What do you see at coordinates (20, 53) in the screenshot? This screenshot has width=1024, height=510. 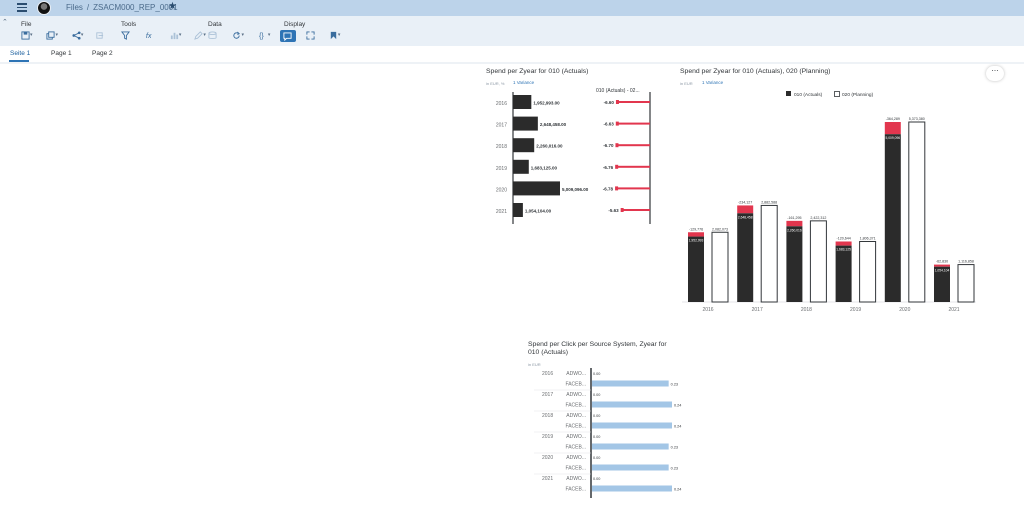 I see `tab-seite-1: Seite 1` at bounding box center [20, 53].